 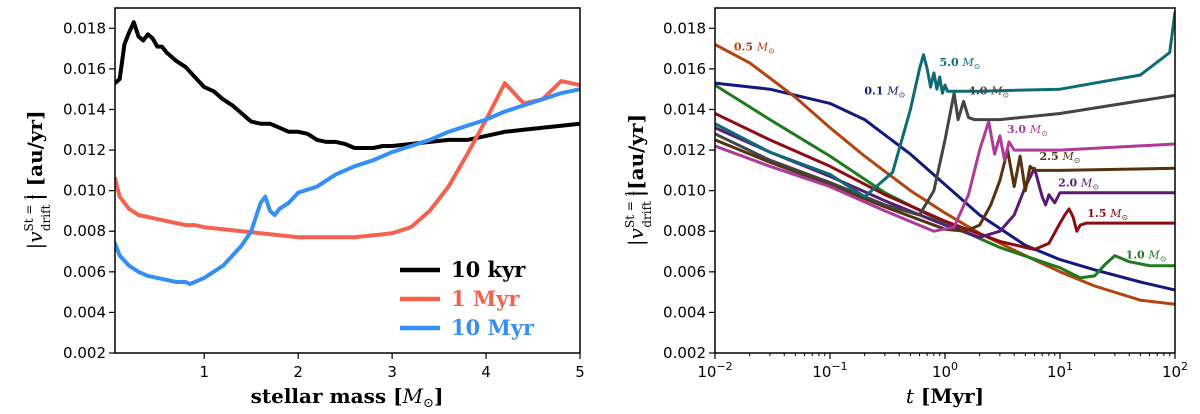 What do you see at coordinates (839, 366) in the screenshot?
I see `right-xtick-exponent: −1` at bounding box center [839, 366].